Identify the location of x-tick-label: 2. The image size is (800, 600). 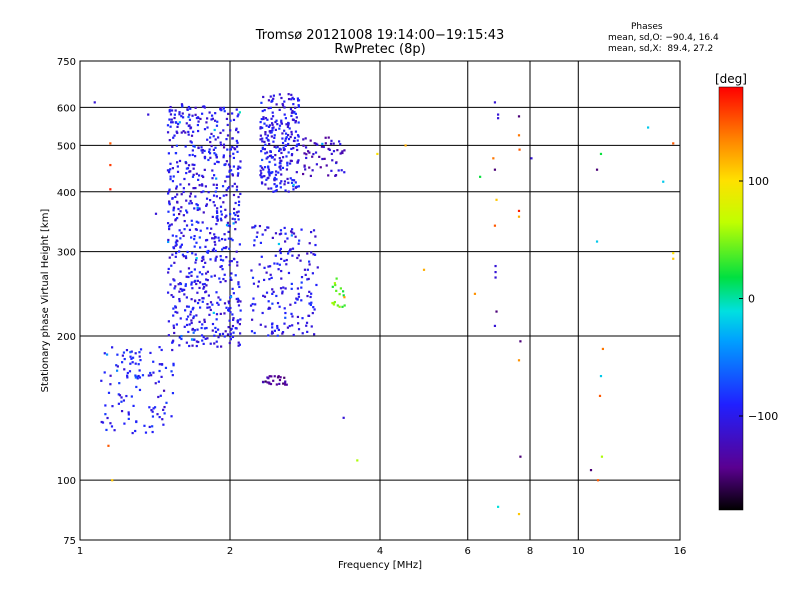
(230, 551).